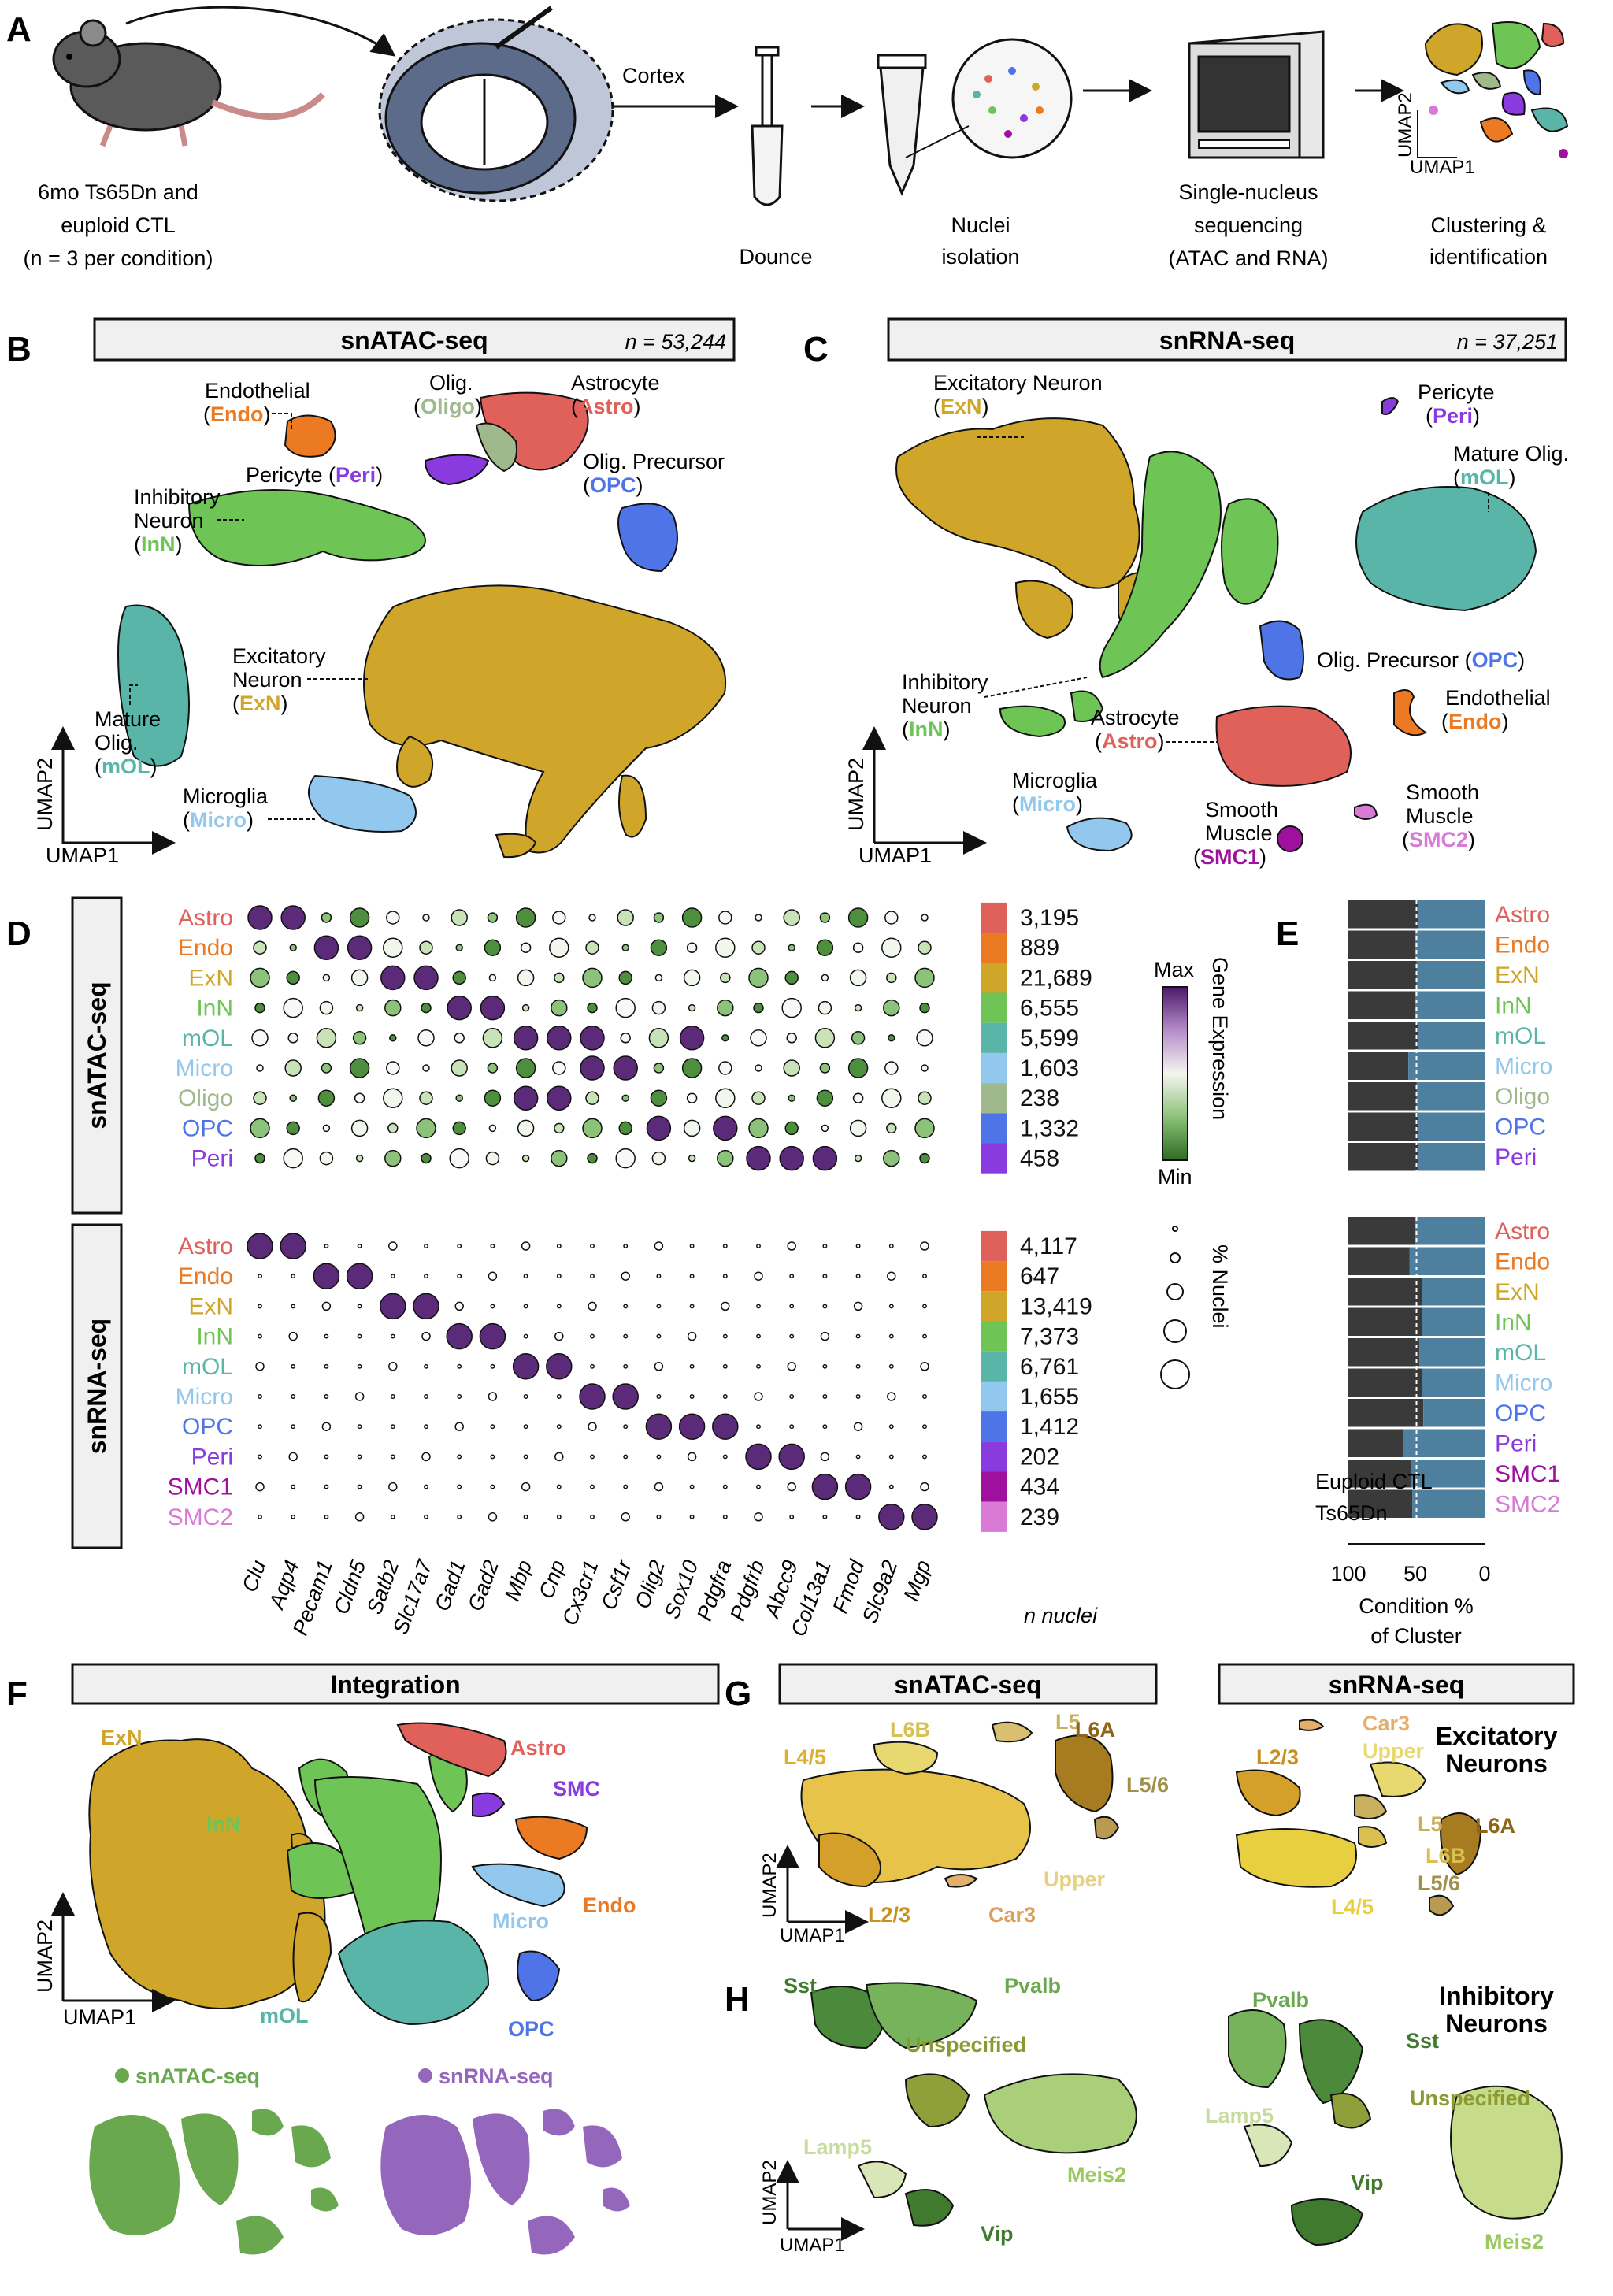  Describe the element at coordinates (758, 1396) in the screenshot. I see `d-dot-rna-Micro-Pdgfrb` at that location.